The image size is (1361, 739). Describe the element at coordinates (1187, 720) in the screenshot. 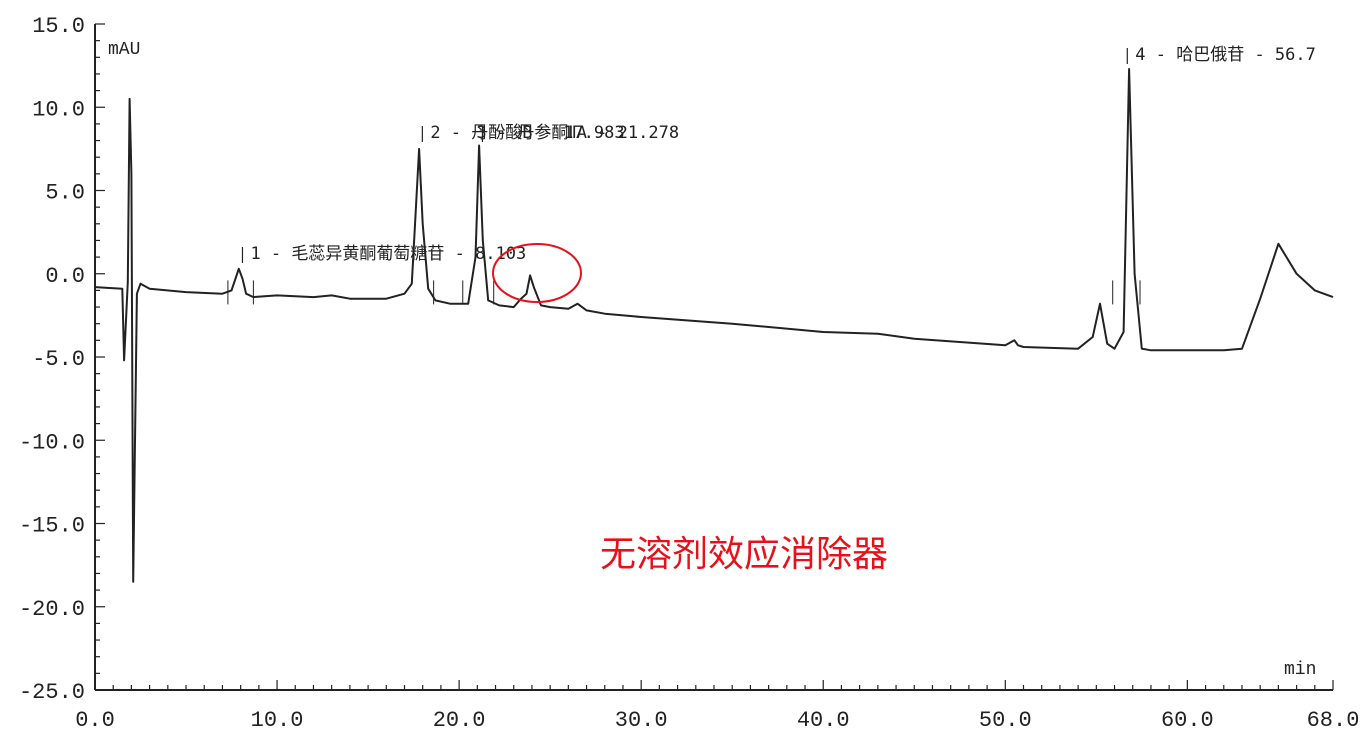

I see `x-tick-label: 60.0` at that location.